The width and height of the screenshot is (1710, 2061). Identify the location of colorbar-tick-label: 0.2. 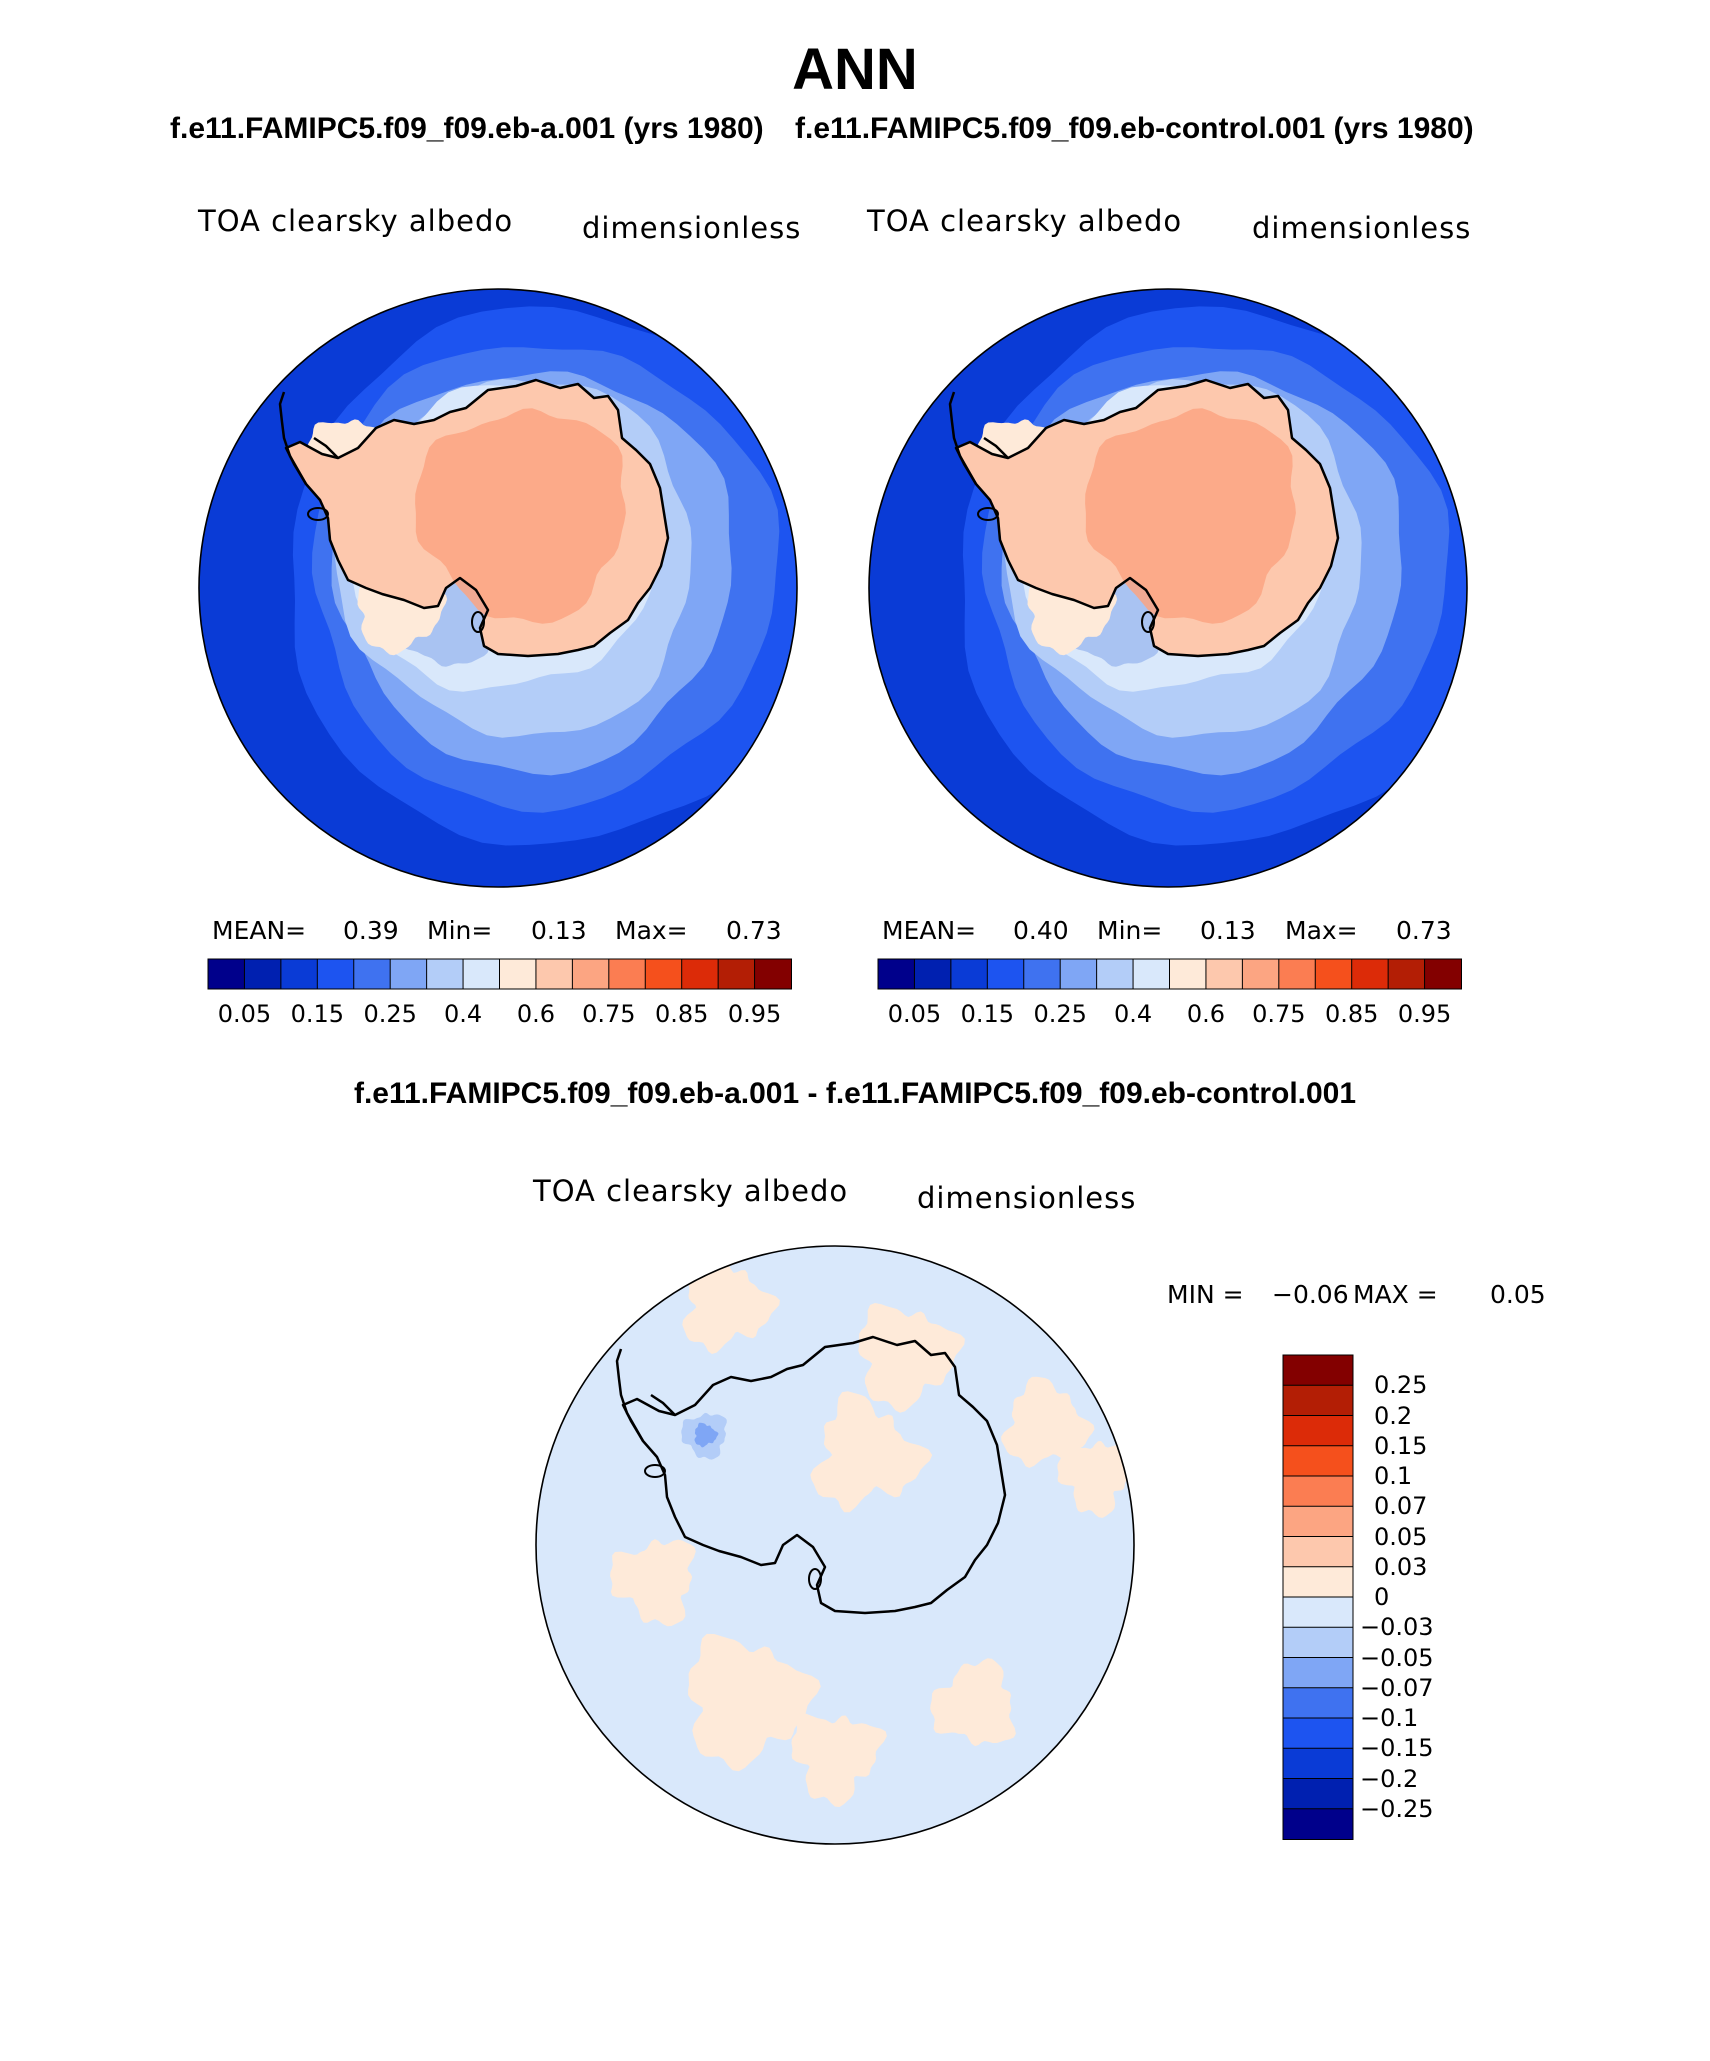
(1393, 1415).